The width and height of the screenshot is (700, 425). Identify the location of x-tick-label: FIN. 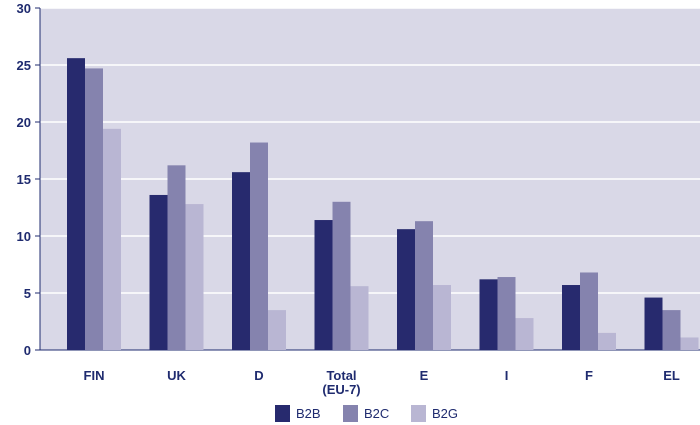
(94, 375).